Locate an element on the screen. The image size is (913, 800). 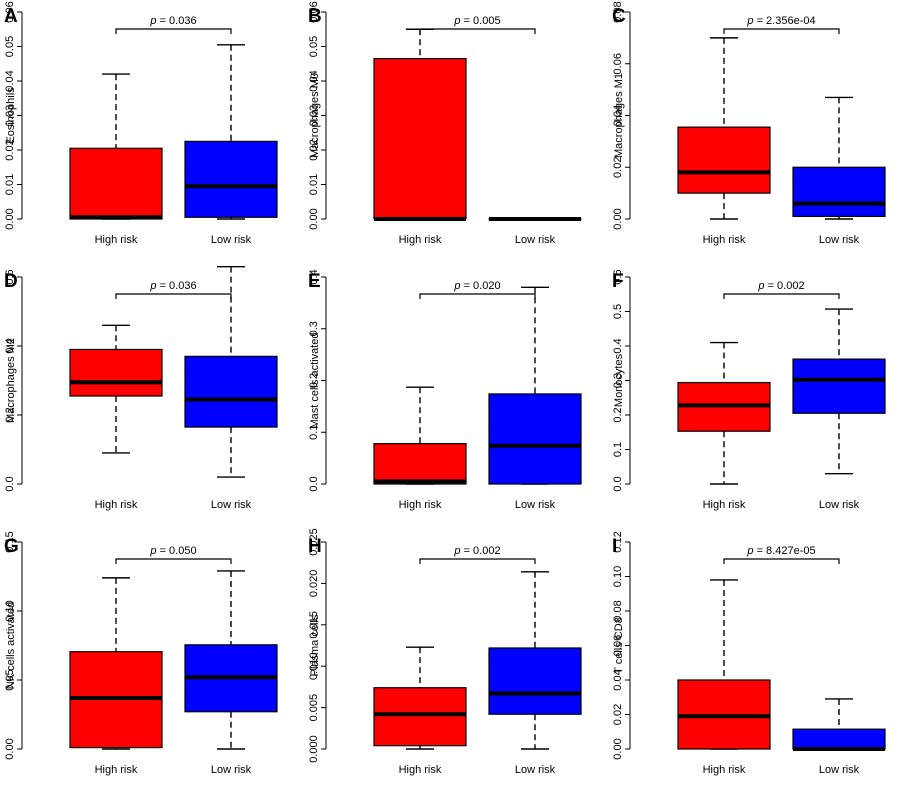
y-tick-label: 0.6 is located at coordinates (10, 276).